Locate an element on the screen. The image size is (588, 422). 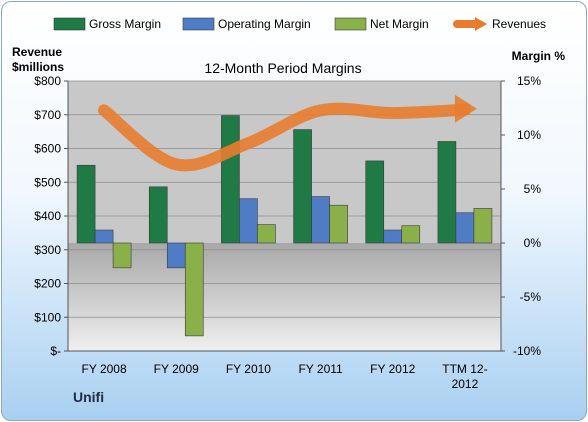
category-label: FY 2008 is located at coordinates (104, 369).